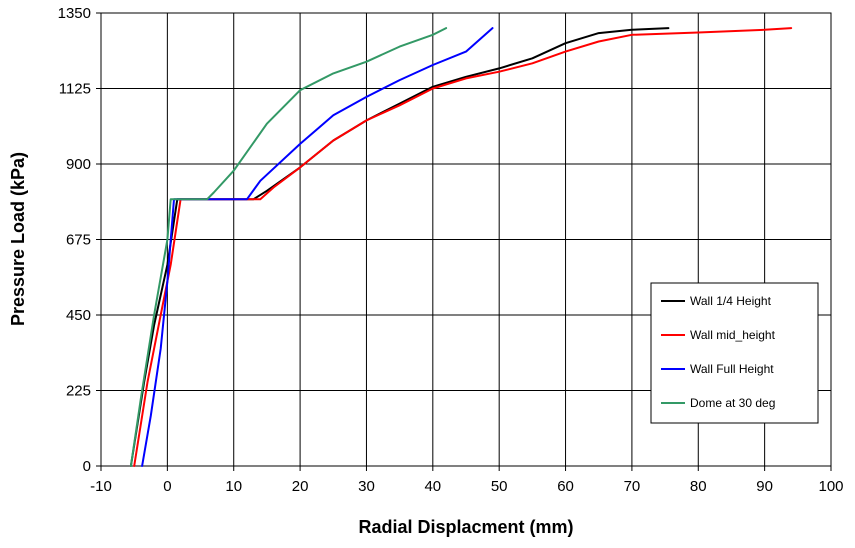 The width and height of the screenshot is (855, 548). I want to click on x-axis-title: Radial Displacment (mm), so click(465, 527).